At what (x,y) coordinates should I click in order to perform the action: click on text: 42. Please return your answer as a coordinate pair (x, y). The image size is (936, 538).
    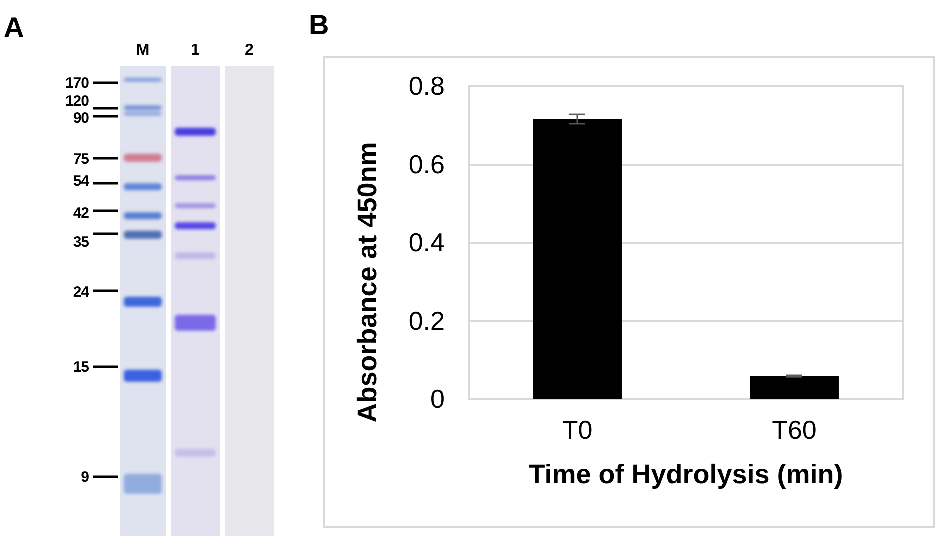
    Looking at the image, I should click on (81, 213).